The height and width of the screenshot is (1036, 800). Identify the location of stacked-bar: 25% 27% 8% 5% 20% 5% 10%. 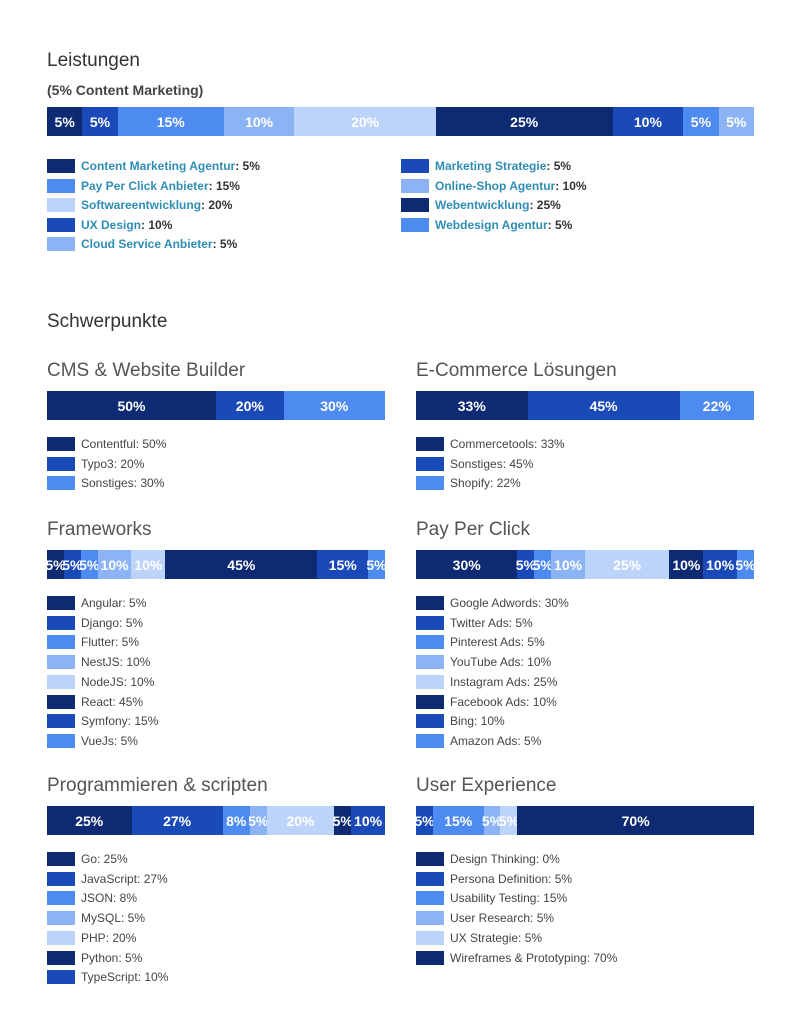
(216, 820).